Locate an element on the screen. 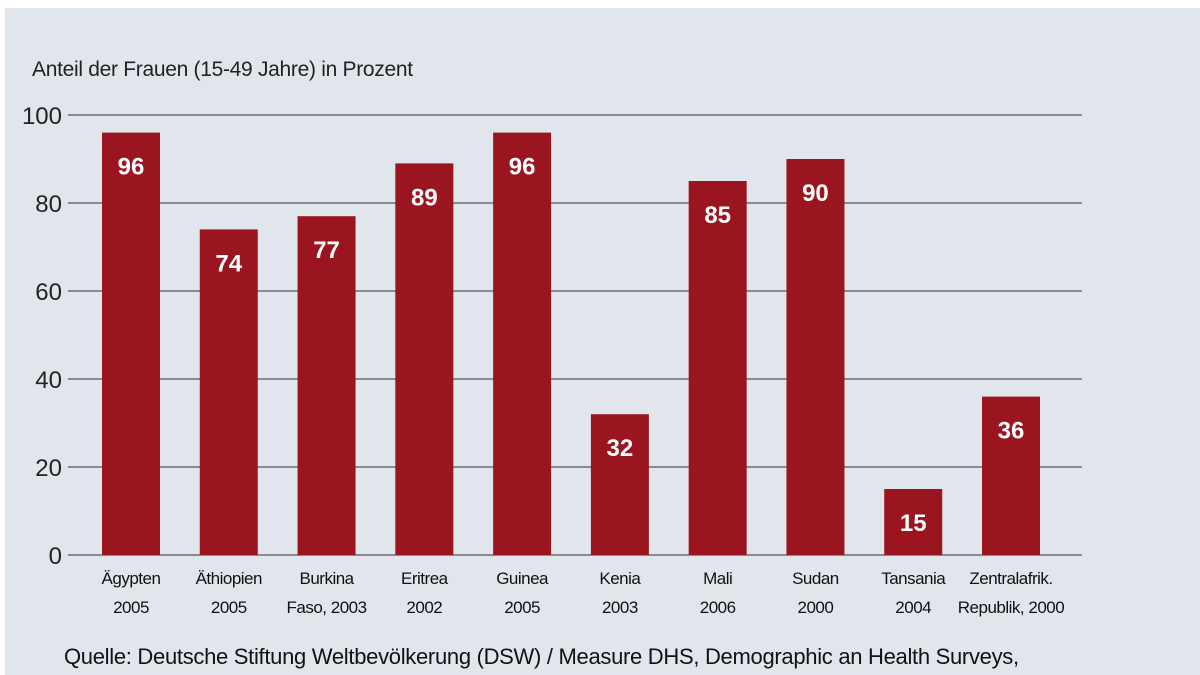 The width and height of the screenshot is (1200, 675). x-tick-label: Republik, 2000 is located at coordinates (1011, 607).